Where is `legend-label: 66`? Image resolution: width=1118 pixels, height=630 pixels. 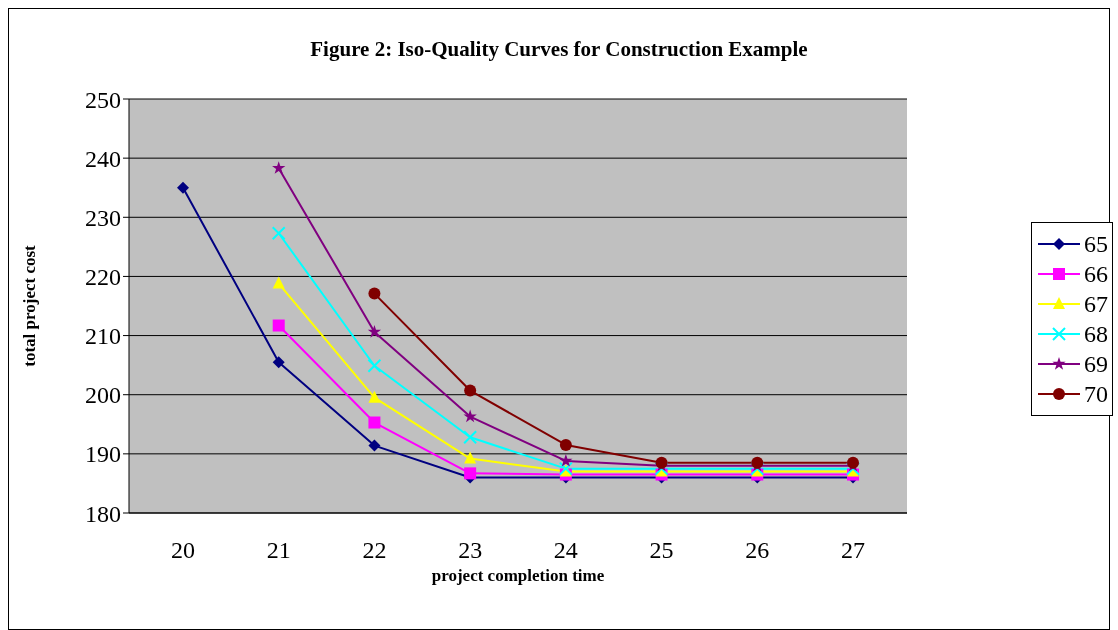 legend-label: 66 is located at coordinates (1096, 274).